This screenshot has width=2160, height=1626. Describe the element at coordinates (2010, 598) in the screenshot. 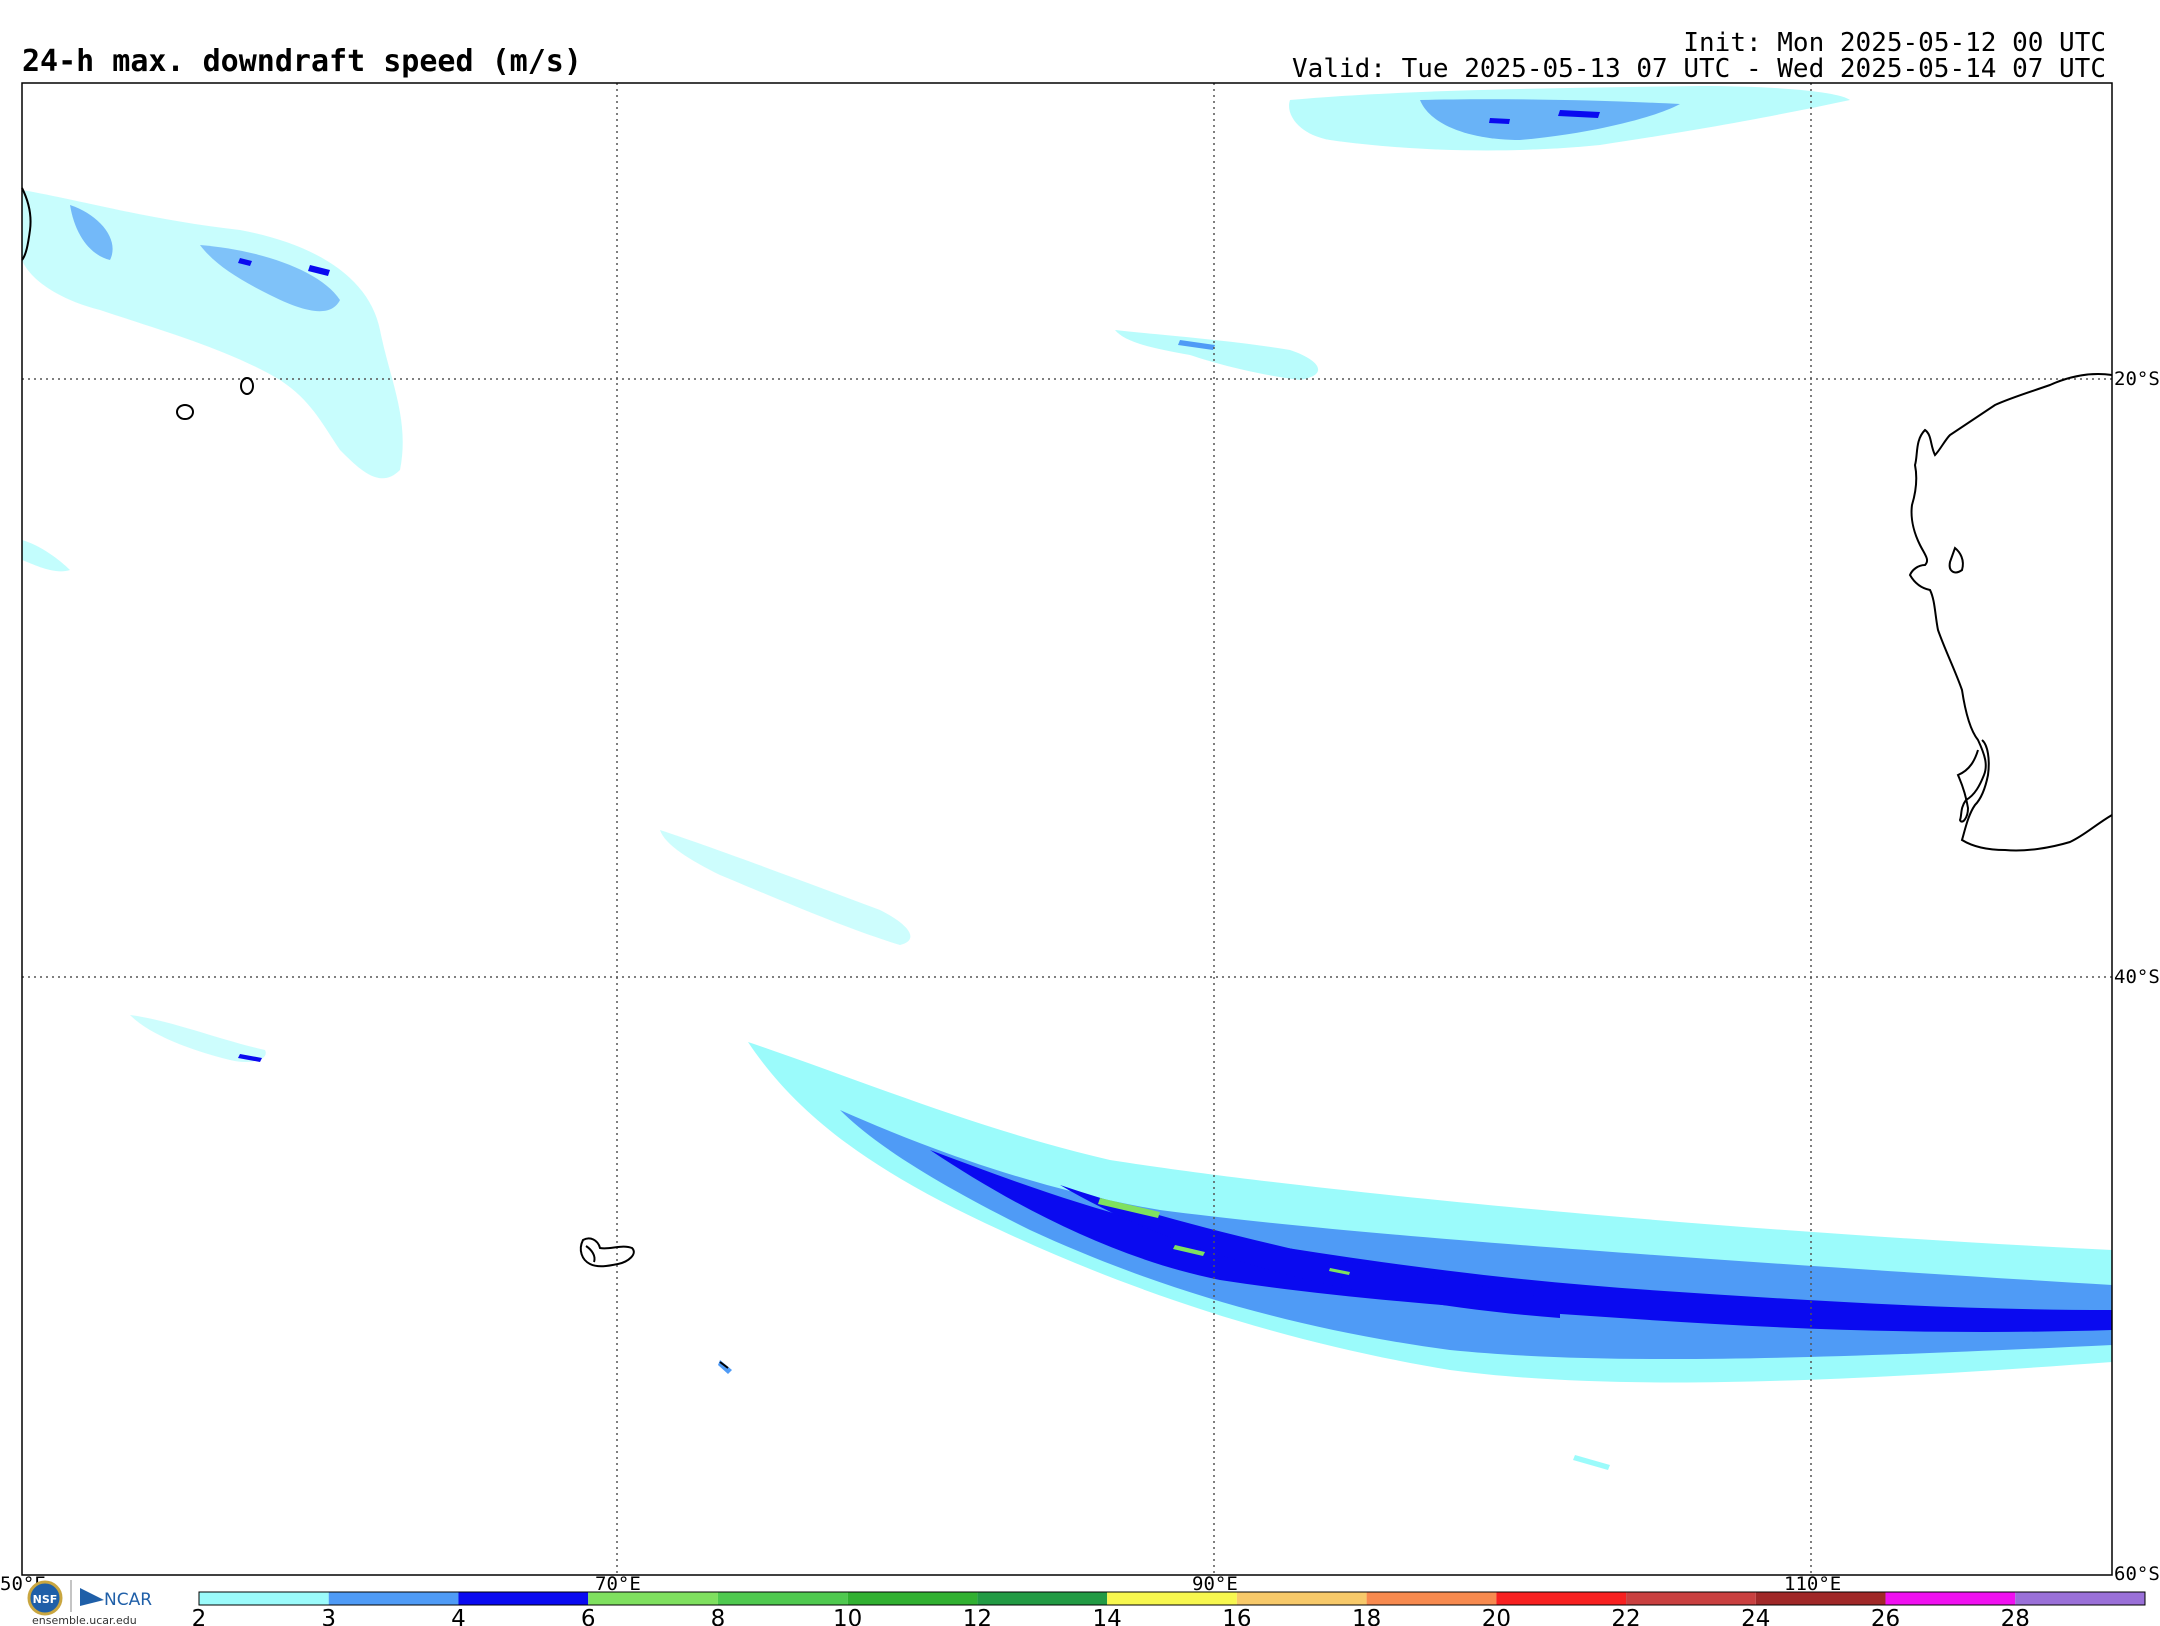

I see `australia-coast` at that location.